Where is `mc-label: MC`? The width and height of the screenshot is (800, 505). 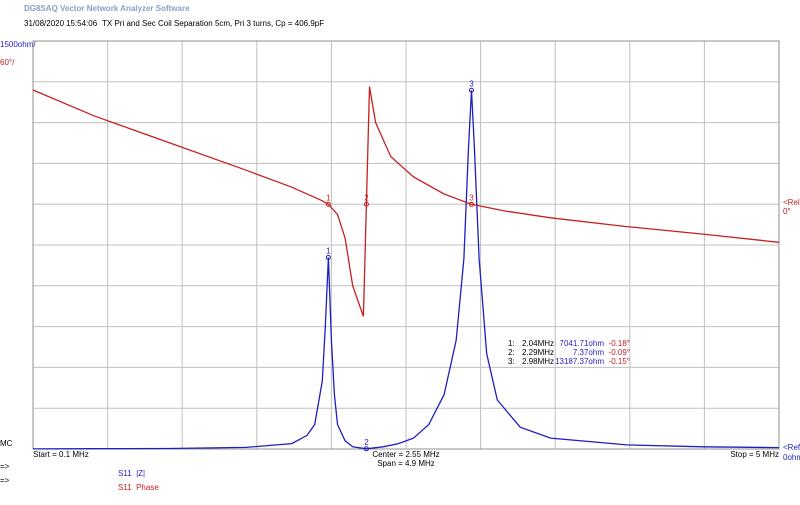
mc-label: MC is located at coordinates (6, 443).